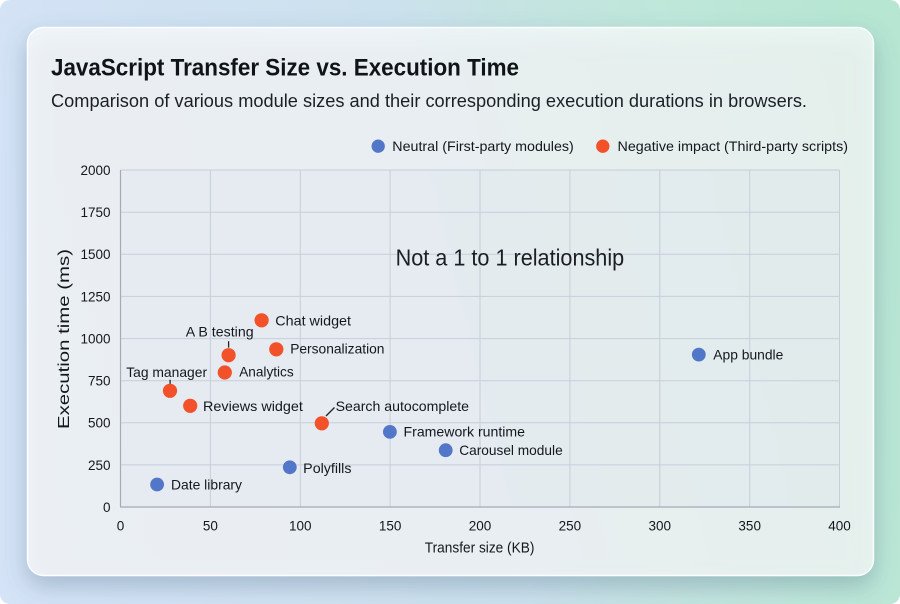  Describe the element at coordinates (220, 331) in the screenshot. I see `svg-text: A B testing` at that location.